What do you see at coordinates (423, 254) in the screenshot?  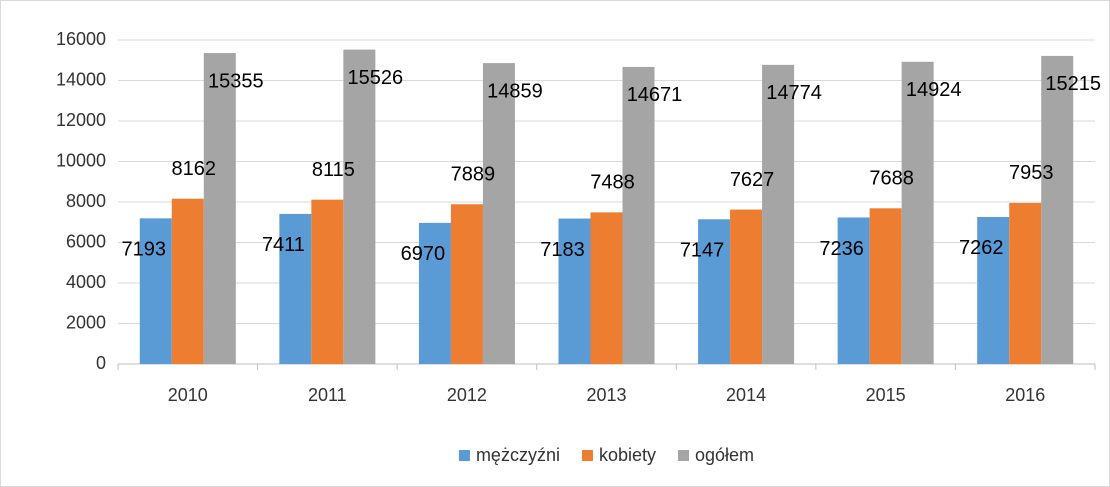 I see `data-label: 6970` at bounding box center [423, 254].